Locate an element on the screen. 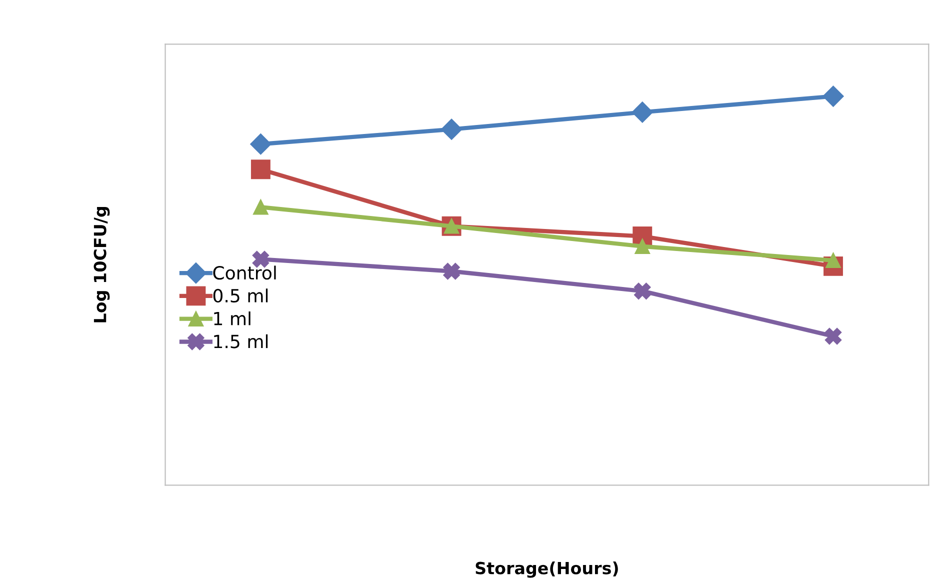 This screenshot has width=939, height=581. legend-label: 1.5 ml is located at coordinates (241, 341).